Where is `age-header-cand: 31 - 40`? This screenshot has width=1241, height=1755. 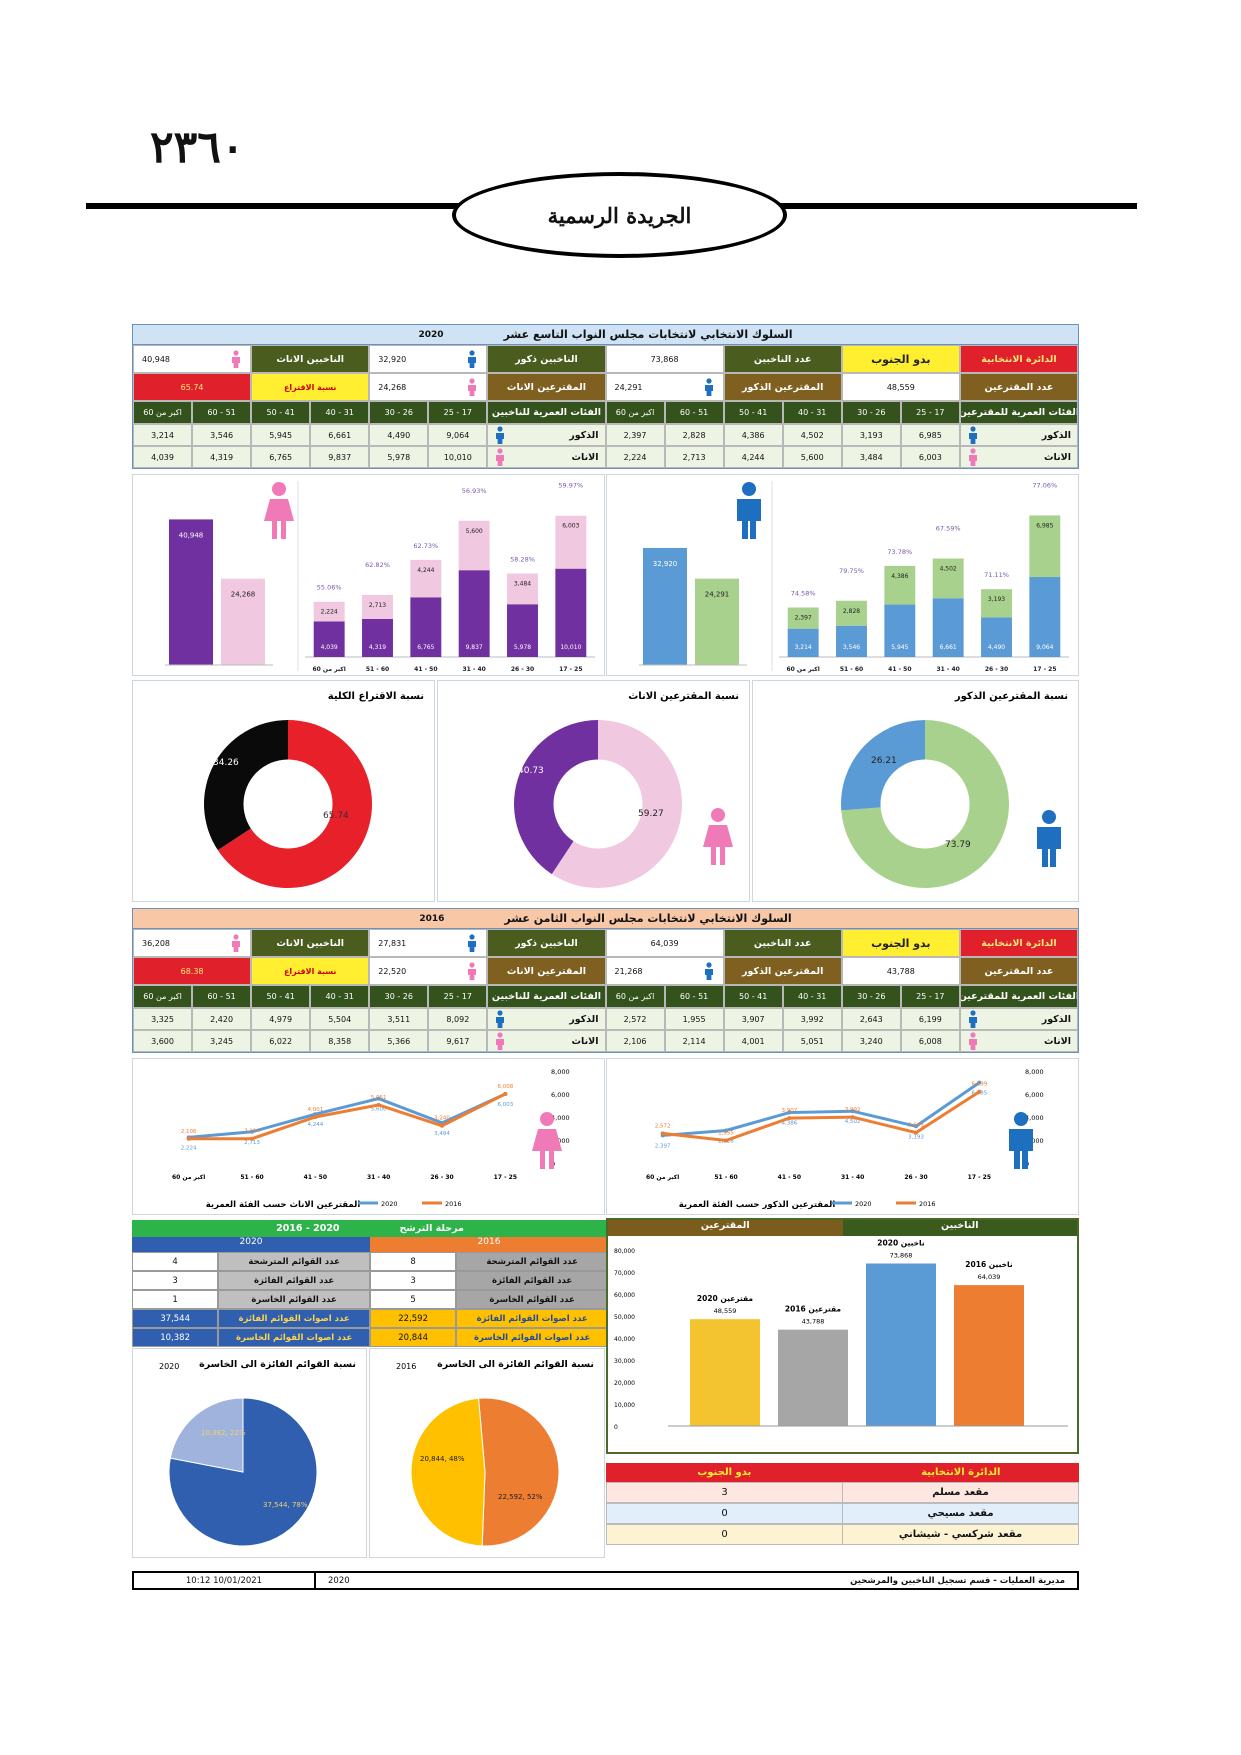 age-header-cand: 31 - 40 is located at coordinates (812, 996).